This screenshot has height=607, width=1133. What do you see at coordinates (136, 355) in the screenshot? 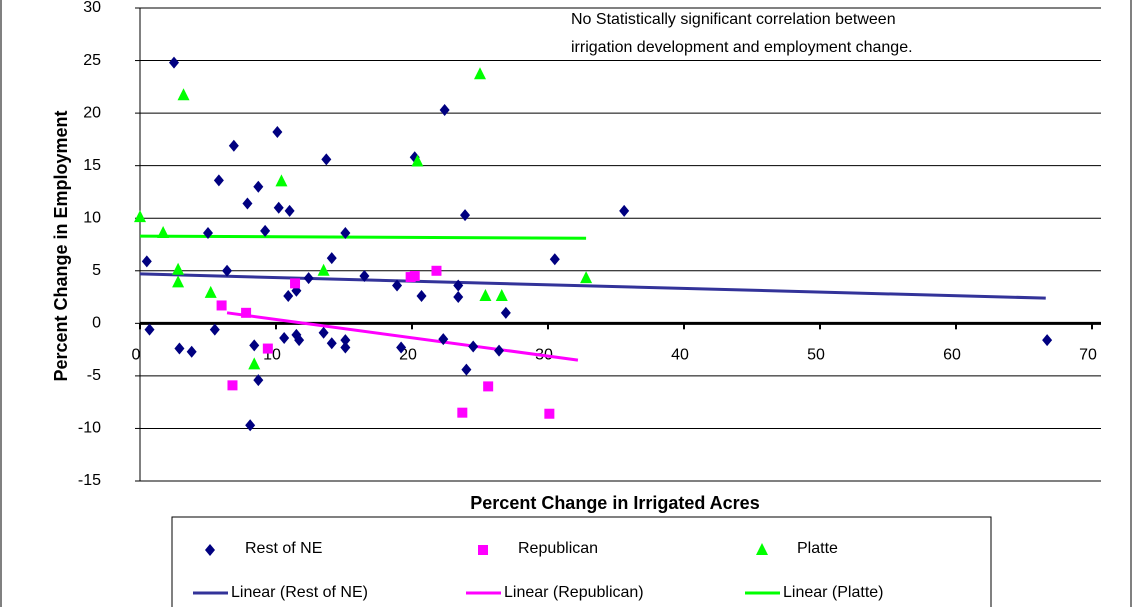
I see `x-tick-label: 0` at bounding box center [136, 355].